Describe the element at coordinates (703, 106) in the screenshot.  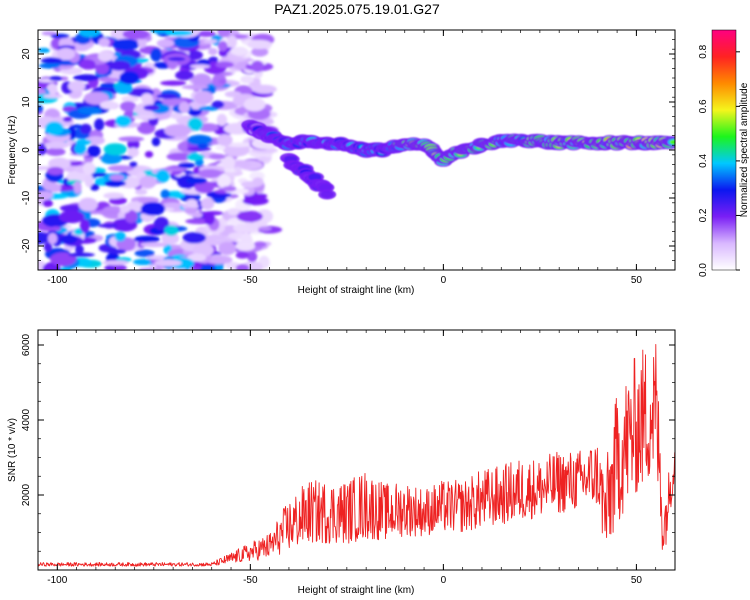
I see `colorbar-tick-label: 0.6` at that location.